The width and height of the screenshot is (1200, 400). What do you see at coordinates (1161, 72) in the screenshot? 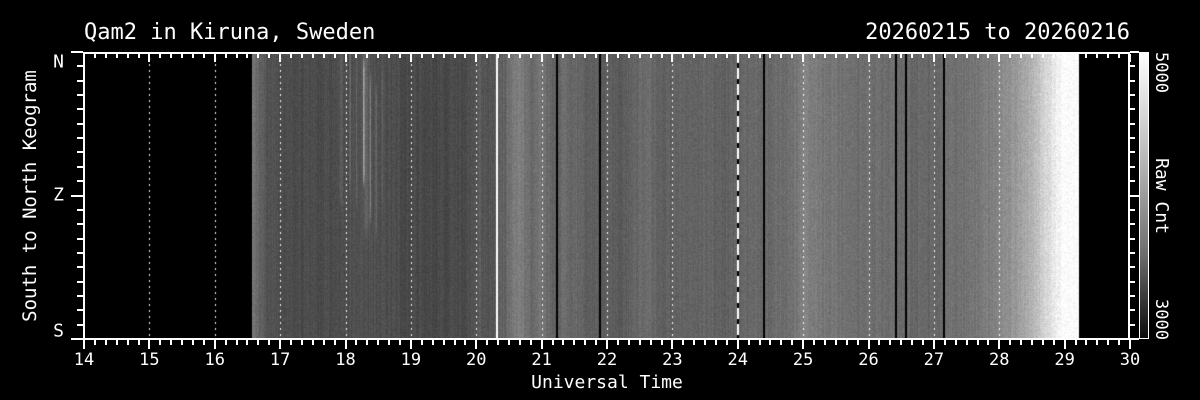
I see `colorbar-max-label: 5000` at bounding box center [1161, 72].